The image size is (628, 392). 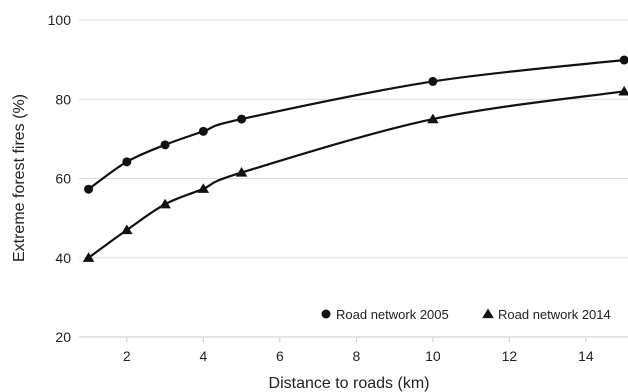 What do you see at coordinates (433, 81) in the screenshot?
I see `data-point-road-network-2005-x10` at bounding box center [433, 81].